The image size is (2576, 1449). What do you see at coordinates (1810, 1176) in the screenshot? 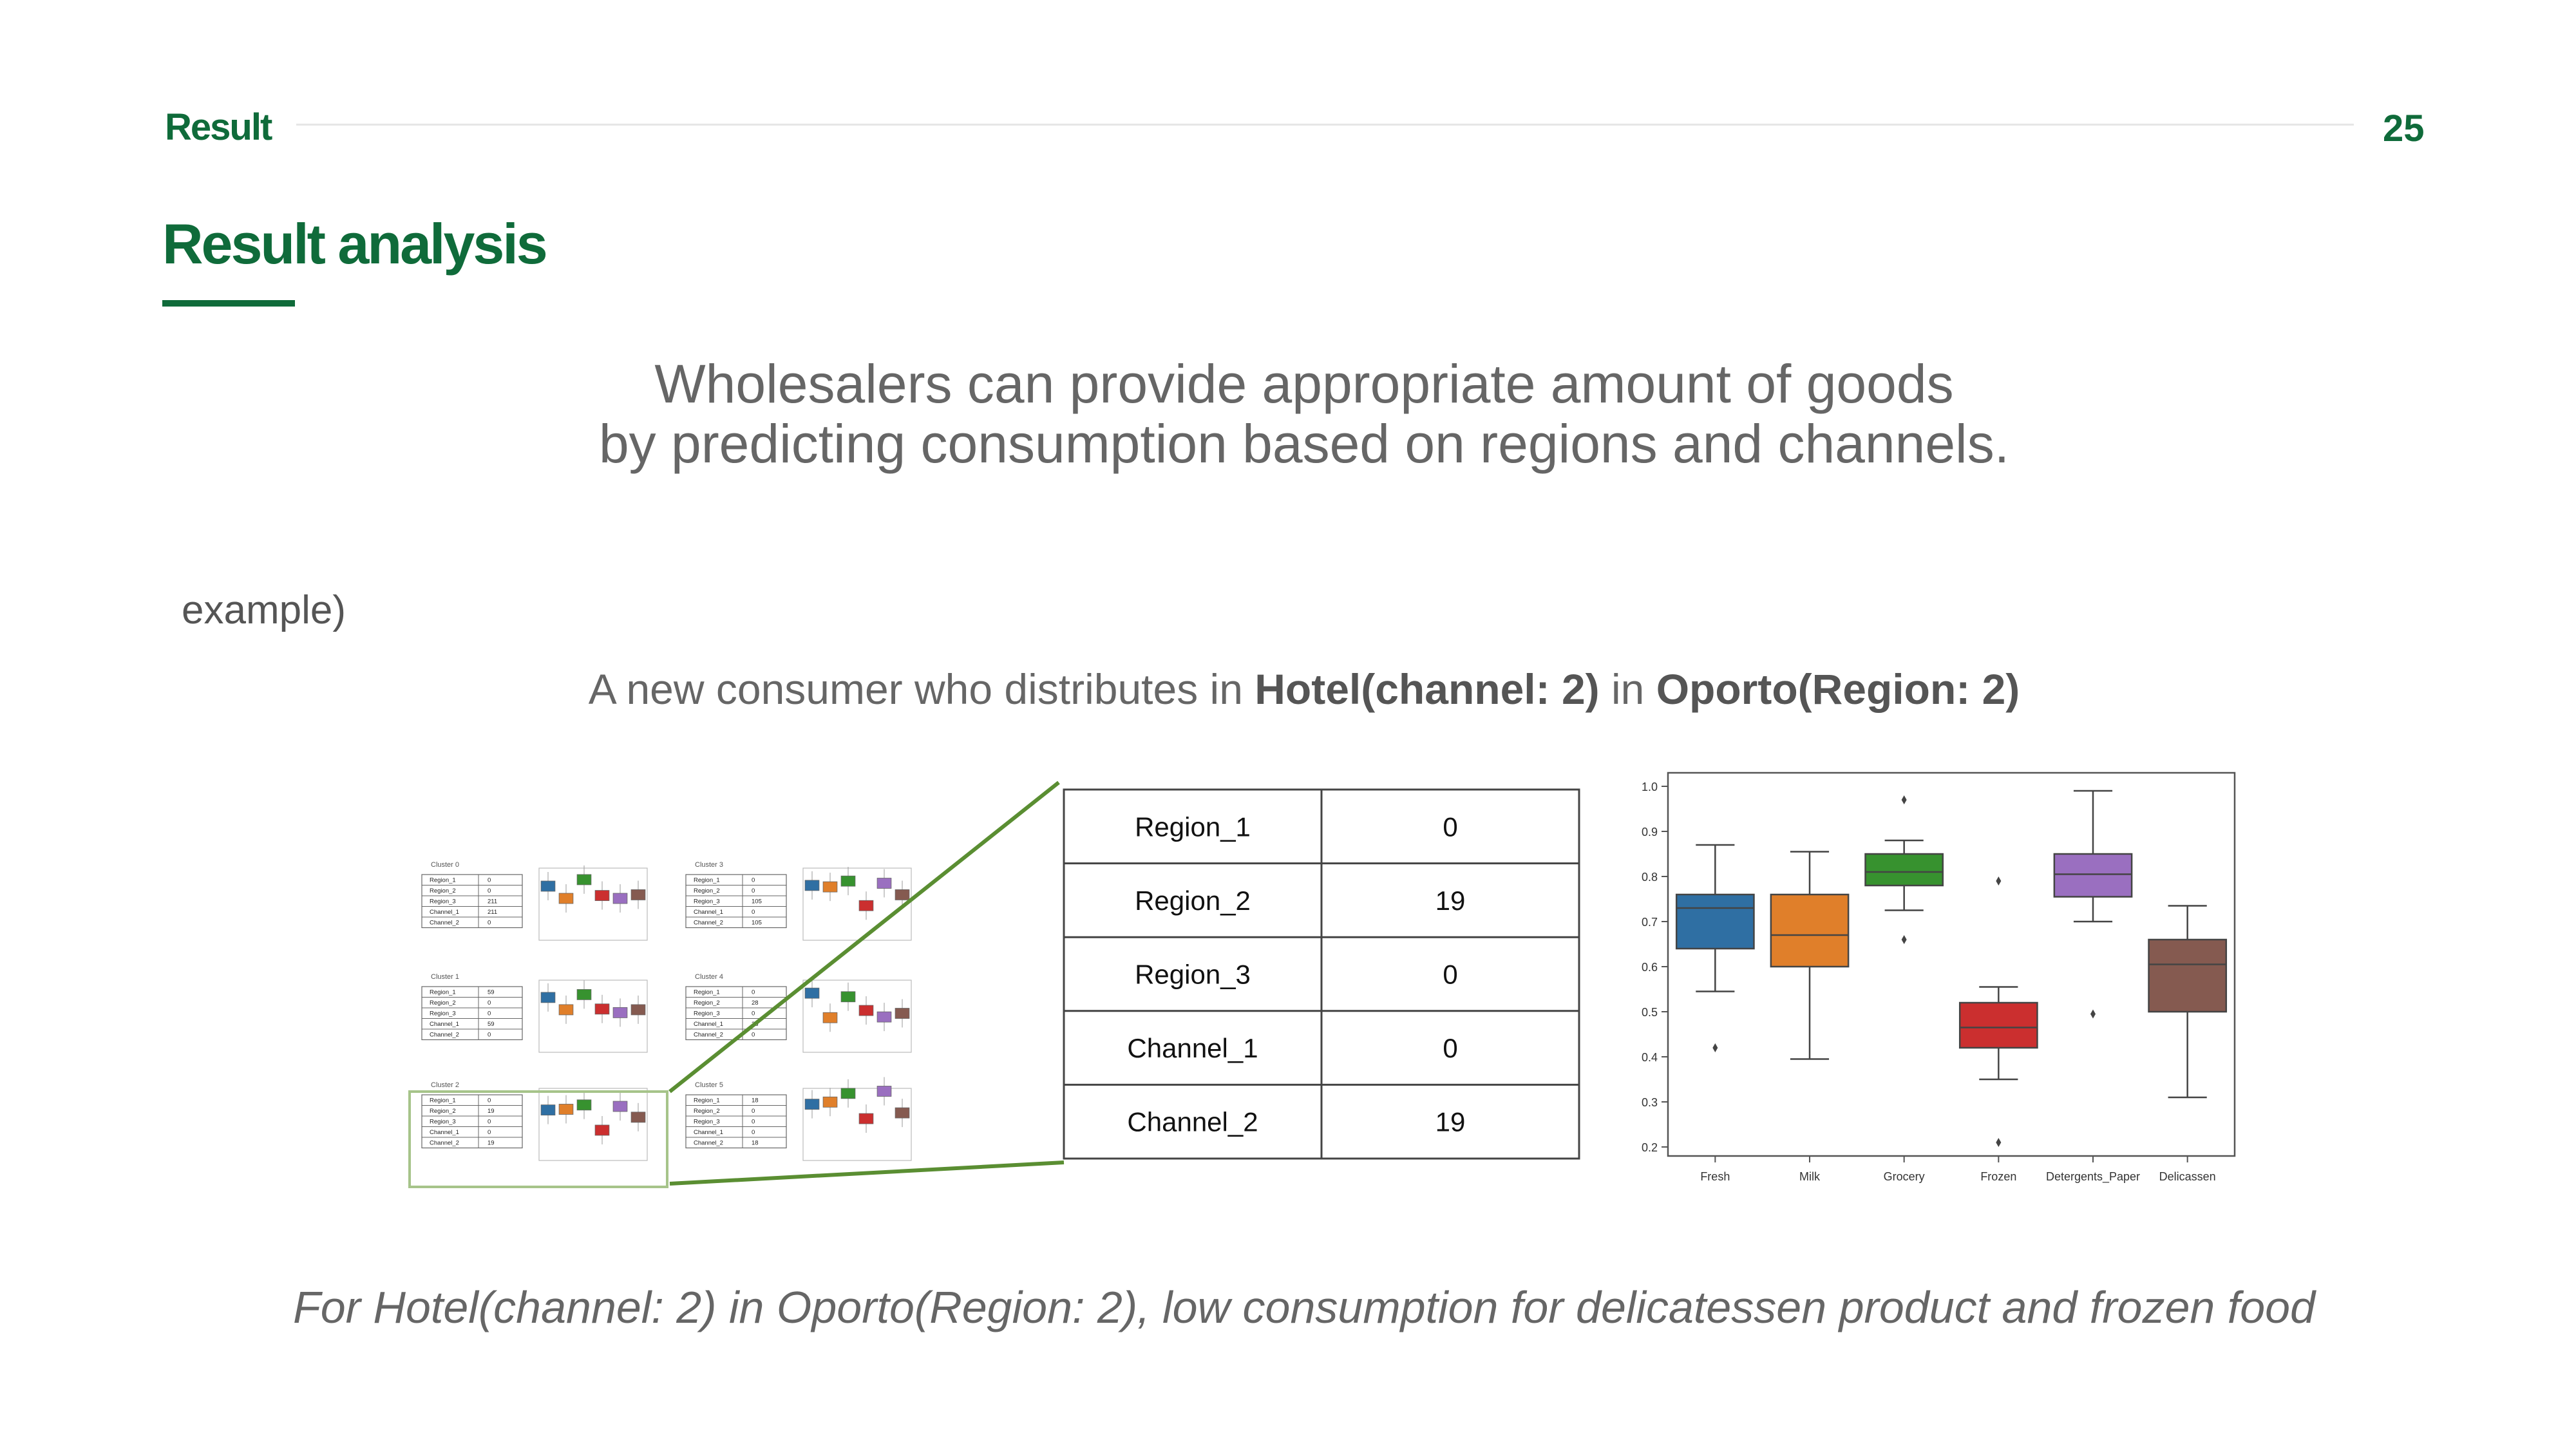
I see `x-tick-label: Milk` at bounding box center [1810, 1176].